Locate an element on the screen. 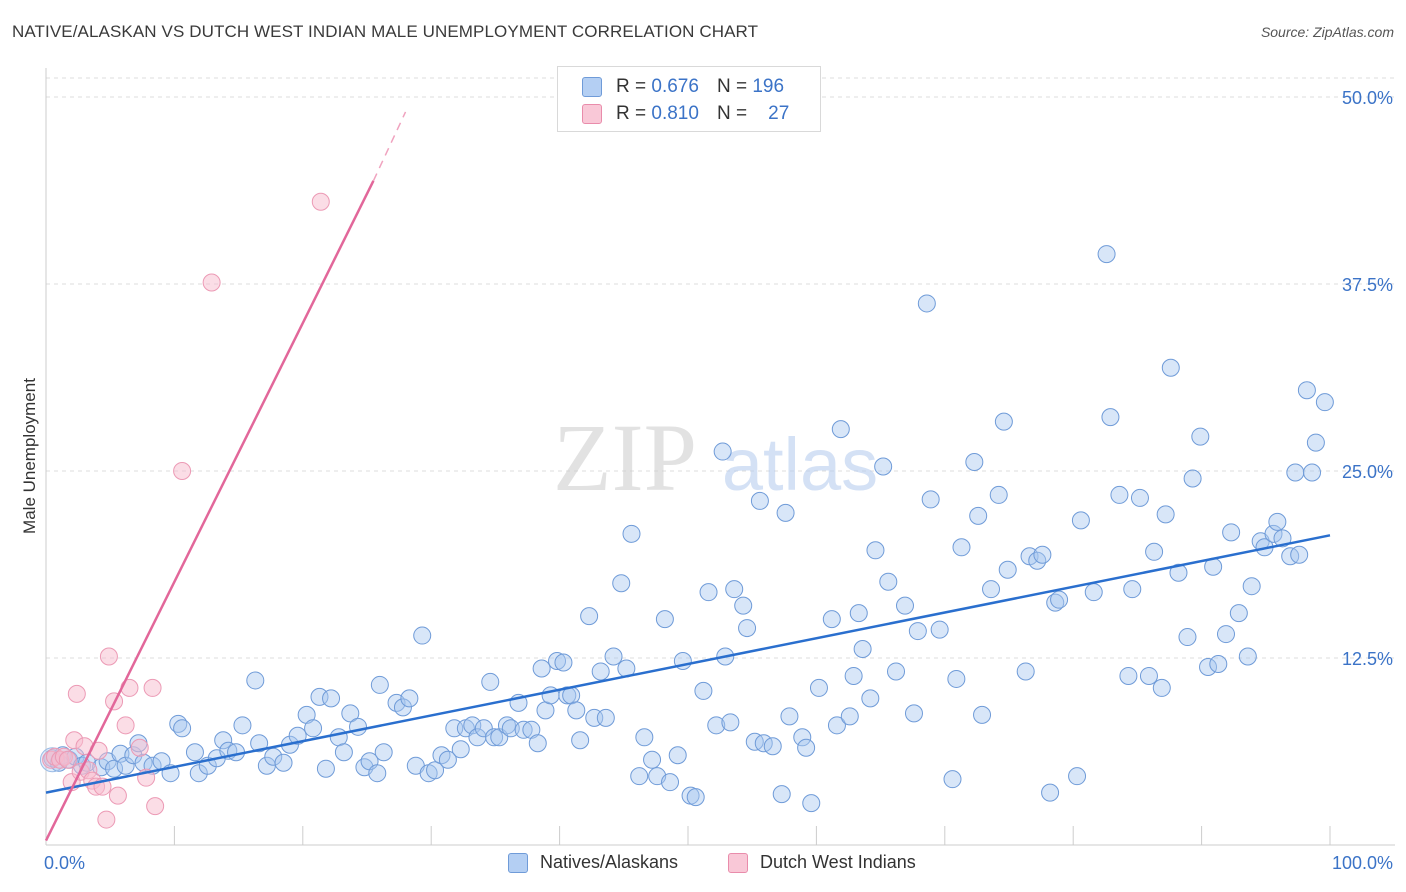  legend-label: Dutch West Indians is located at coordinates (838, 862).